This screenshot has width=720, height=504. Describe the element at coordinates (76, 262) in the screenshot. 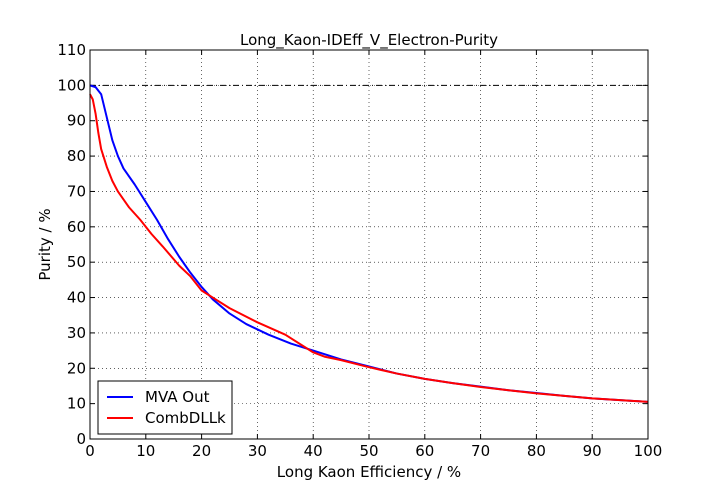

I see `y-tick-label: 50` at that location.